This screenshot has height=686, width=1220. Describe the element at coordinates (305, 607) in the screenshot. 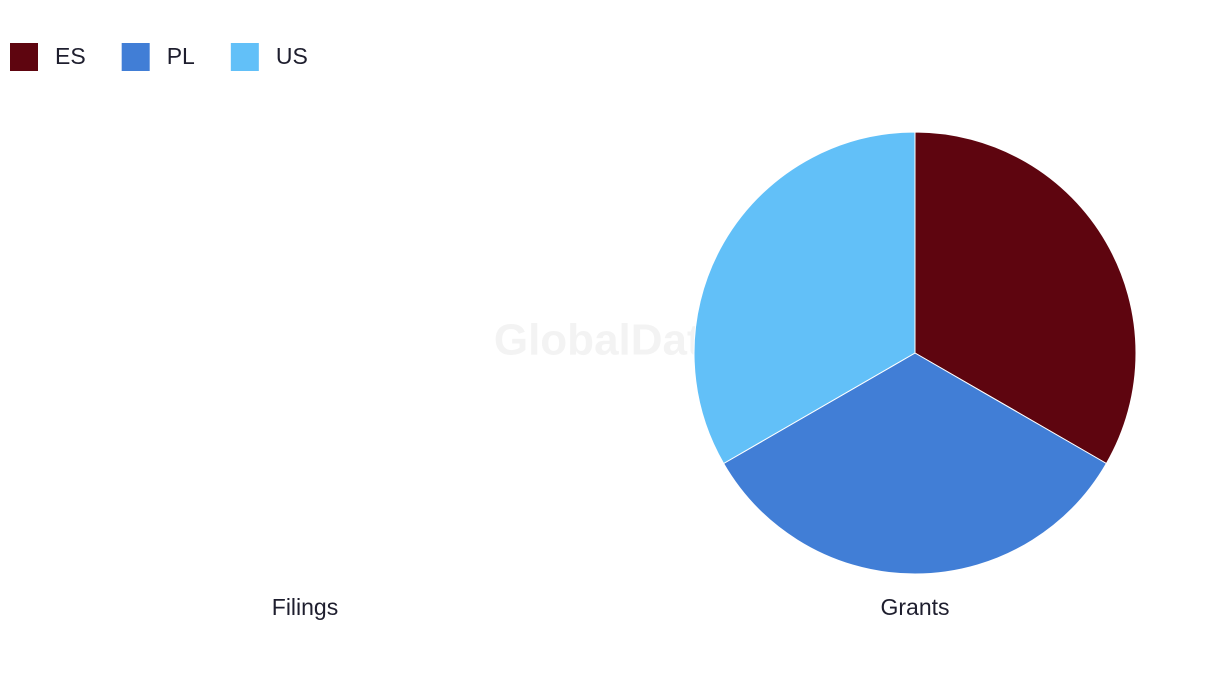

I see `pie-title: Filings` at that location.